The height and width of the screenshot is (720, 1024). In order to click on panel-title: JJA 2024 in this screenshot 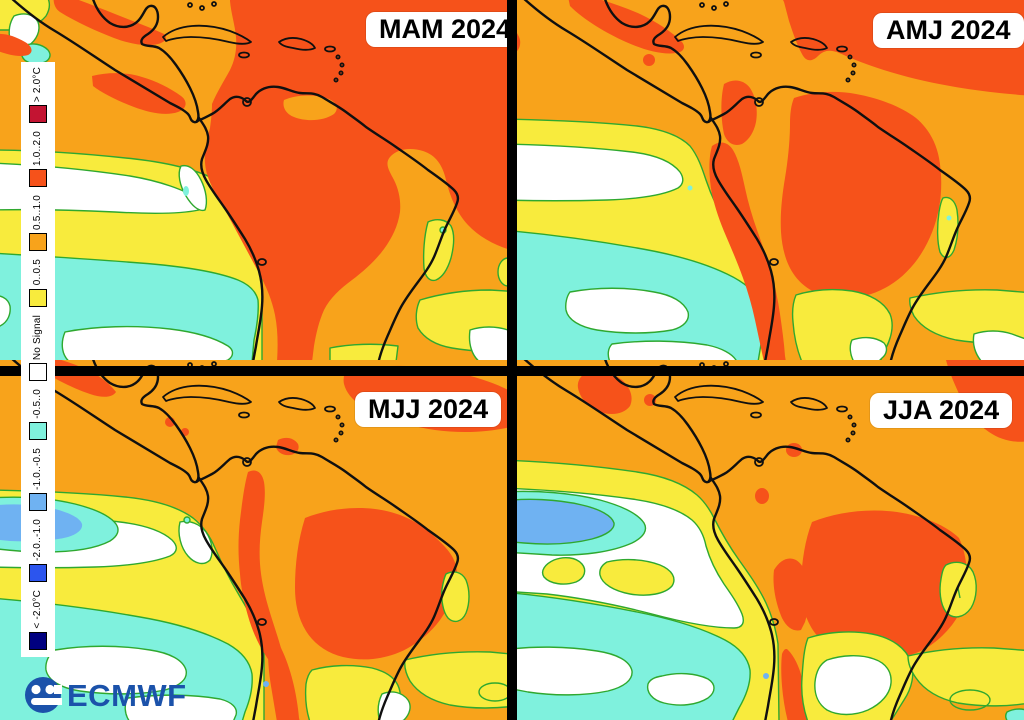, I will do `click(941, 410)`.